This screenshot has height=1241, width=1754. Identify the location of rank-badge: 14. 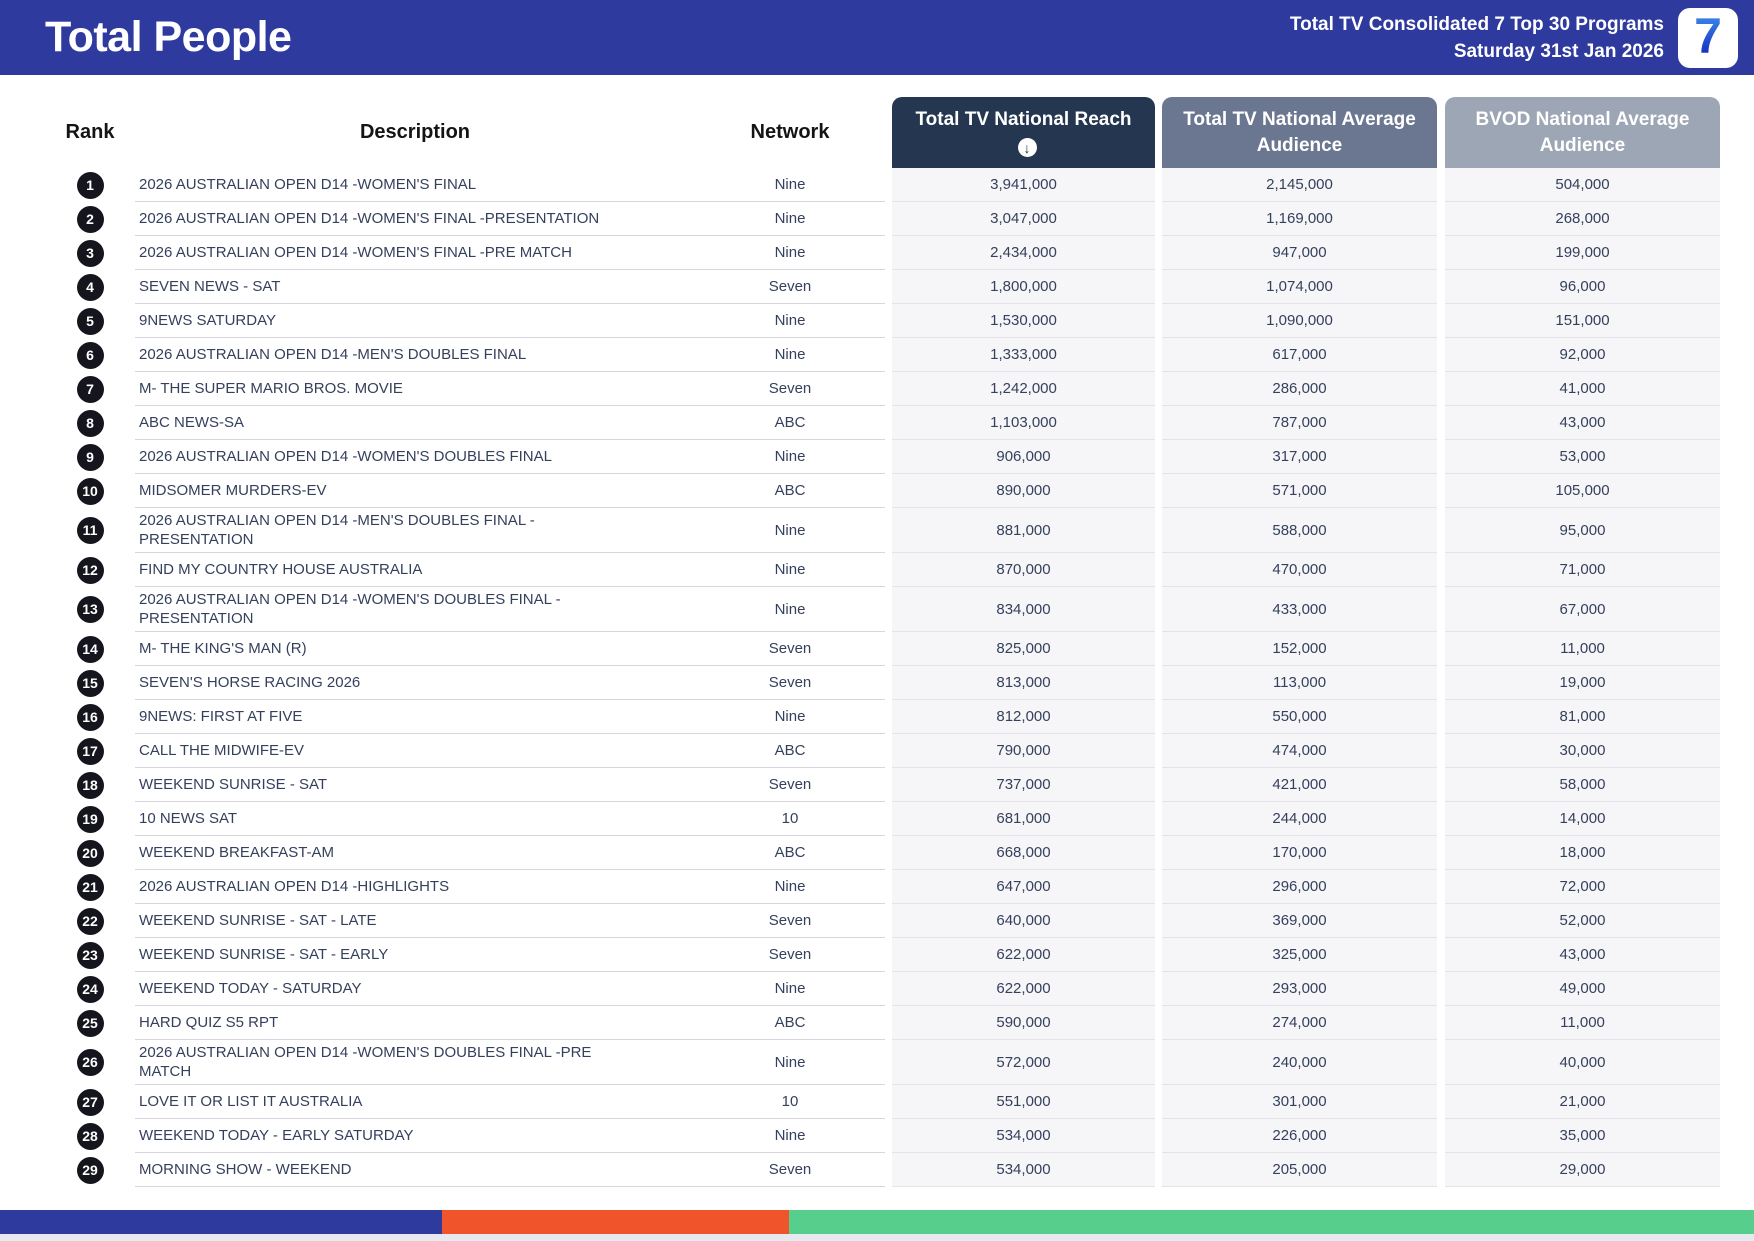
(90, 649).